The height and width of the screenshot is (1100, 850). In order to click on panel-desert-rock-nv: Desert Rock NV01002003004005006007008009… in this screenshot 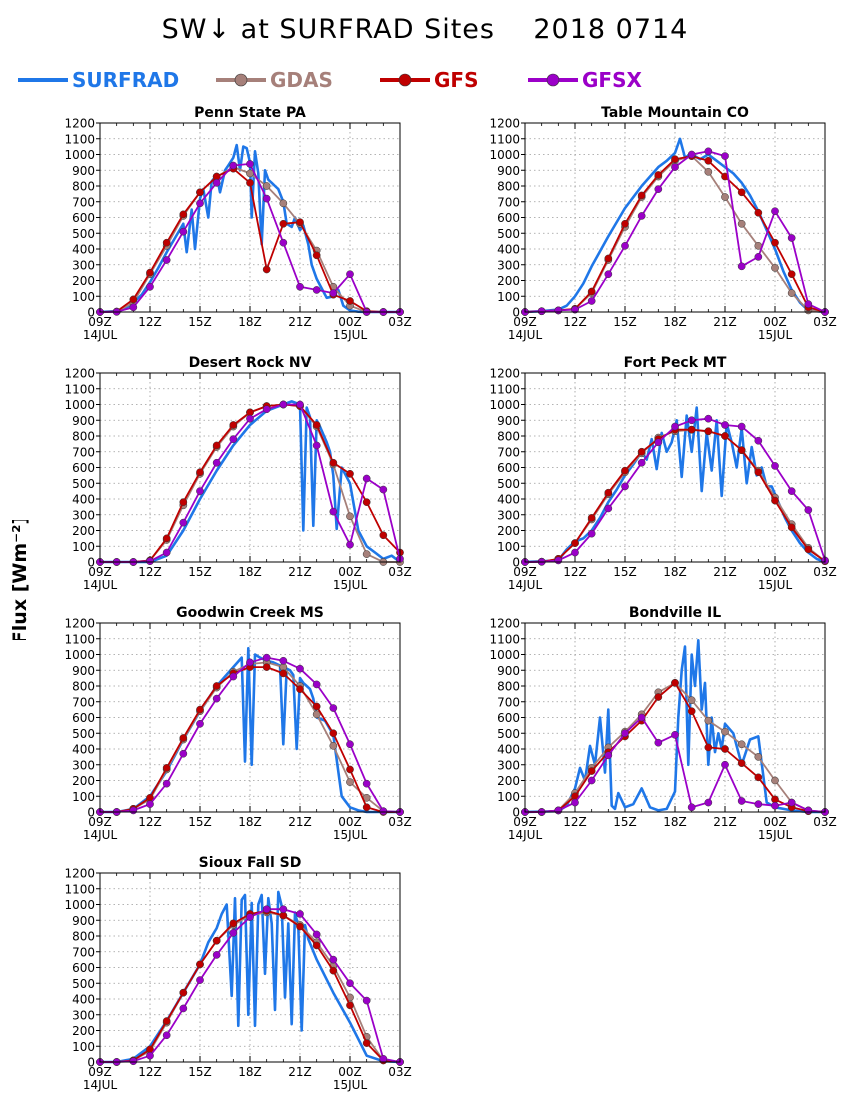, I will do `click(237, 473)`.